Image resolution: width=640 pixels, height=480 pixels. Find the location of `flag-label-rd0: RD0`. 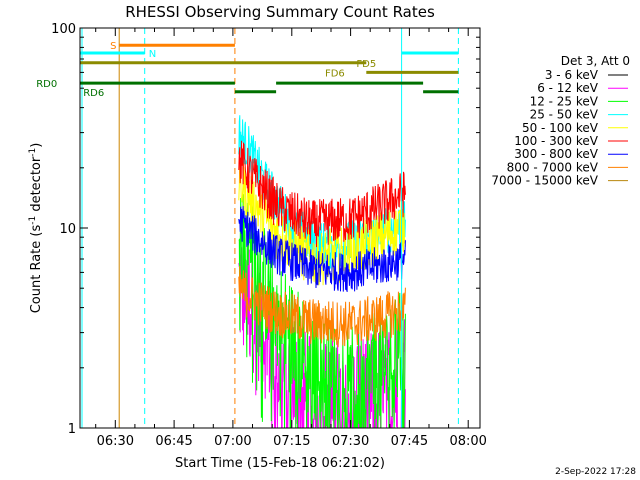

flag-label-rd0: RD0 is located at coordinates (46, 84).